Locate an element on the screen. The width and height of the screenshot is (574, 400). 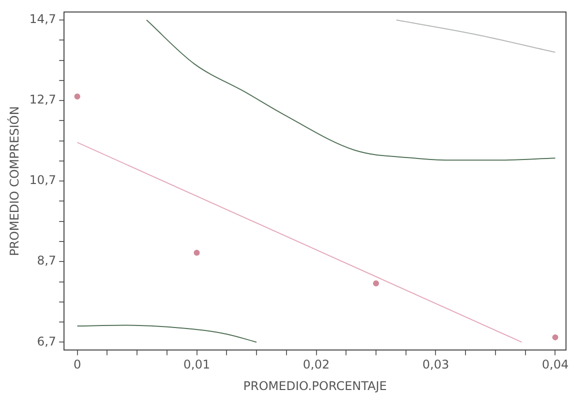
x-tick-label: 0,01 is located at coordinates (196, 365).